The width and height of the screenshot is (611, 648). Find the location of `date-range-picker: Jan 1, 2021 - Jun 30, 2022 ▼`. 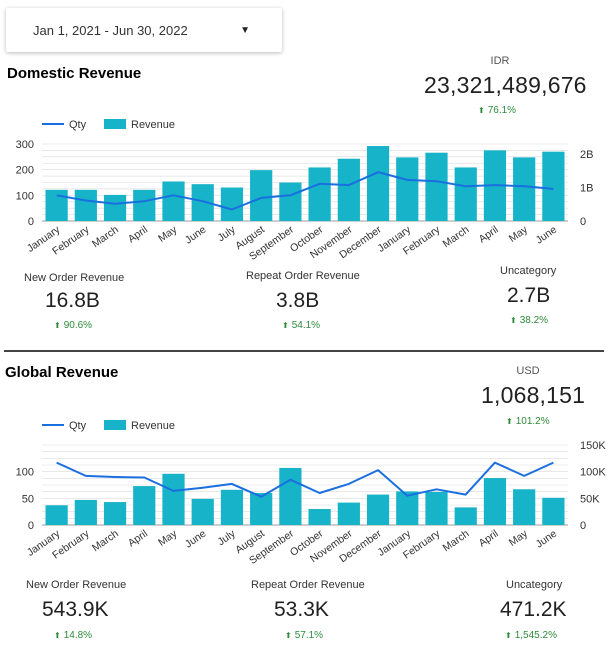

date-range-picker: Jan 1, 2021 - Jun 30, 2022 ▼ is located at coordinates (144, 30).